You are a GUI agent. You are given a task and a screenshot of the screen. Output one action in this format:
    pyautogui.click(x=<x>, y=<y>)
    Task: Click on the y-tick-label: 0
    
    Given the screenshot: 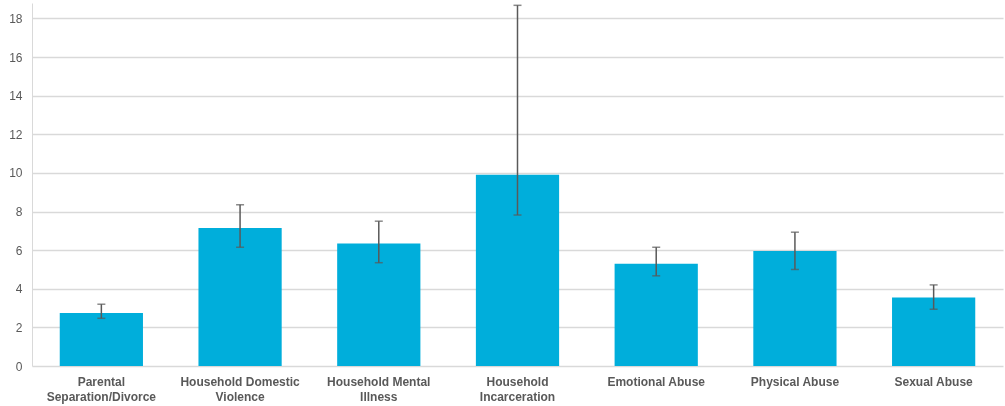 What is the action you would take?
    pyautogui.click(x=19, y=366)
    